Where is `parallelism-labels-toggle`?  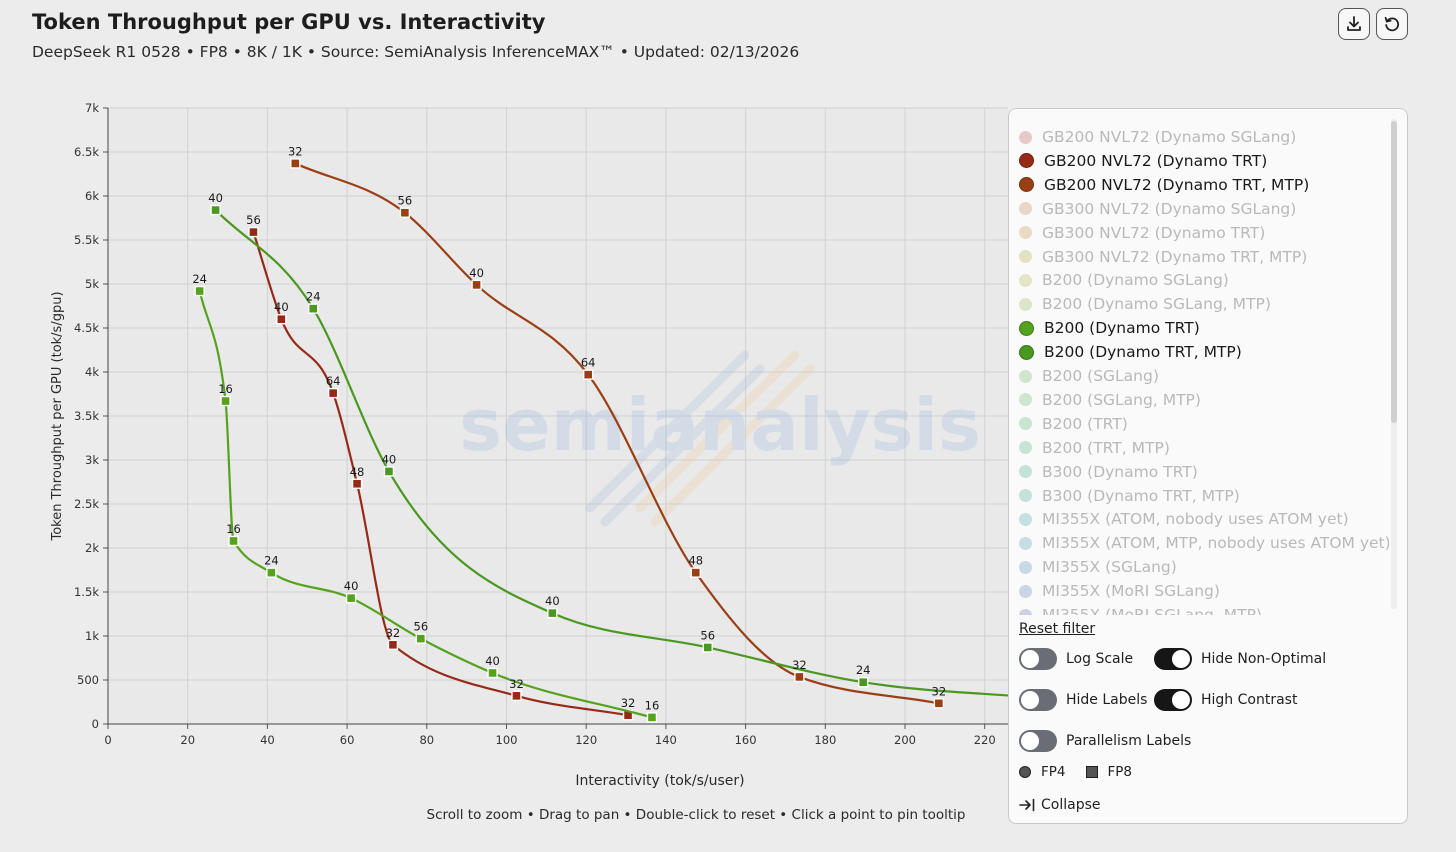
parallelism-labels-toggle is located at coordinates (1038, 741).